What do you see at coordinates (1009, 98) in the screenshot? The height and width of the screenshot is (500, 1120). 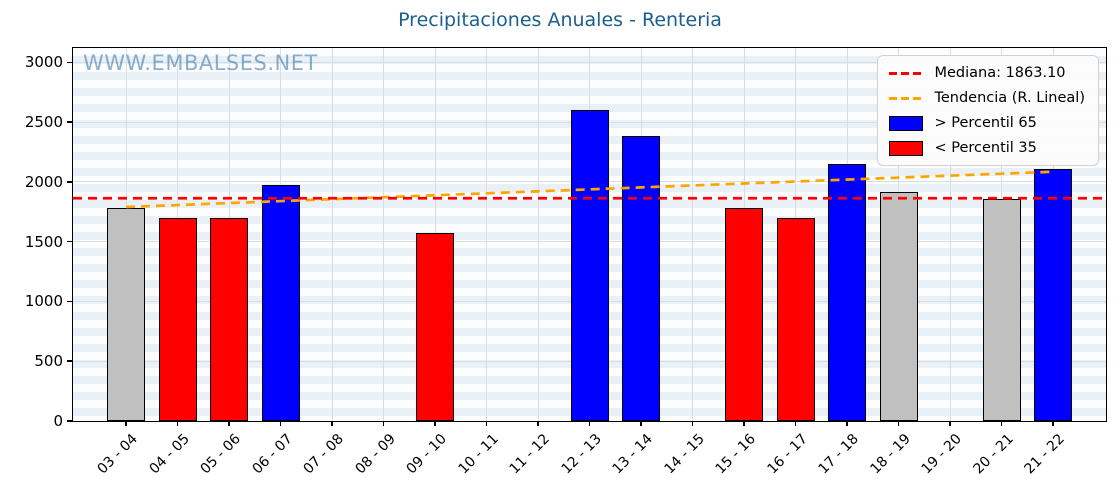 I see `legend-label: Tendencia (R. Lineal)` at bounding box center [1009, 98].